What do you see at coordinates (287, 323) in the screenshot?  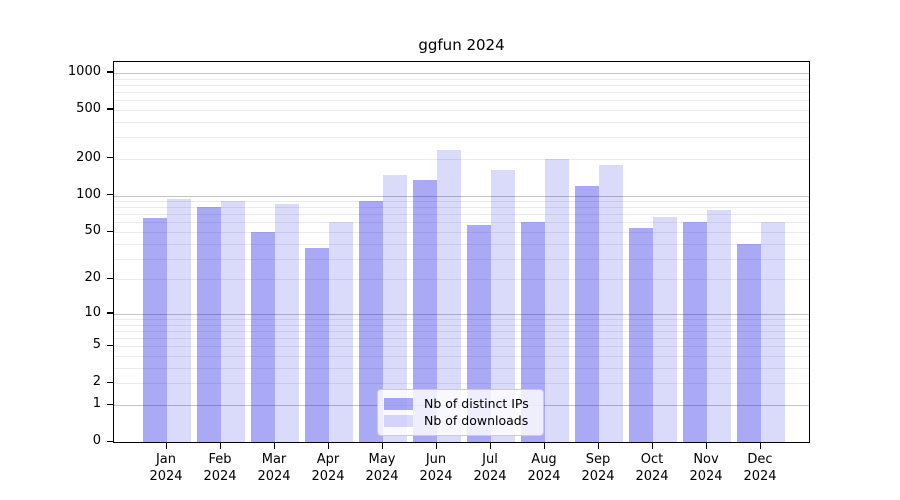 I see `bar-downloads-mar` at bounding box center [287, 323].